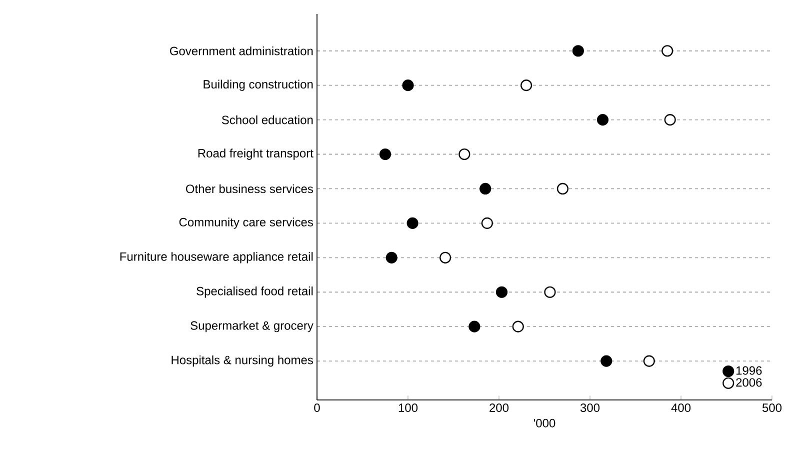 The image size is (790, 457). What do you see at coordinates (216, 258) in the screenshot?
I see `y-tick-label: Furniture houseware appliance retail` at bounding box center [216, 258].